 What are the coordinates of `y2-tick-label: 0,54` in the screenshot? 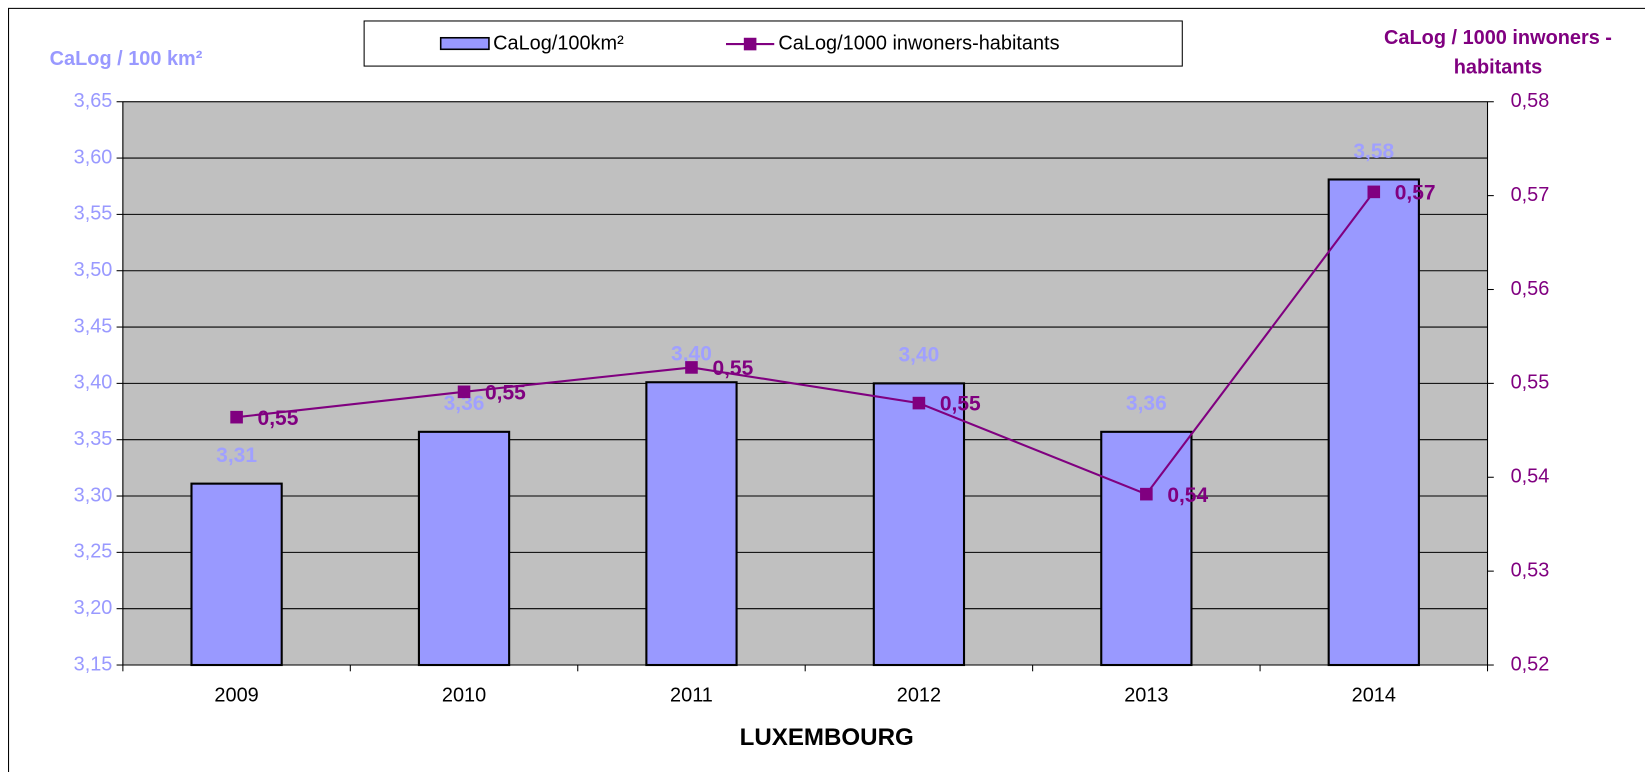 It's located at (1530, 477).